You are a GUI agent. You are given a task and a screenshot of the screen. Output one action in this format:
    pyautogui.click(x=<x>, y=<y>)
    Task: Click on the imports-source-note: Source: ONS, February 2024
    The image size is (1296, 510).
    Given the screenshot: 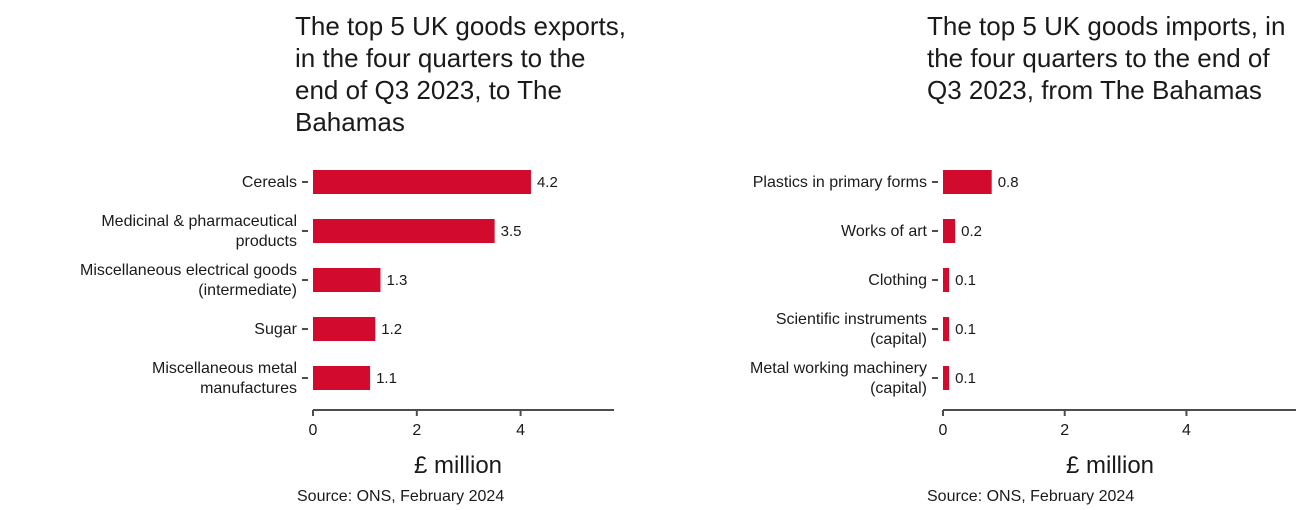 What is the action you would take?
    pyautogui.click(x=1031, y=496)
    